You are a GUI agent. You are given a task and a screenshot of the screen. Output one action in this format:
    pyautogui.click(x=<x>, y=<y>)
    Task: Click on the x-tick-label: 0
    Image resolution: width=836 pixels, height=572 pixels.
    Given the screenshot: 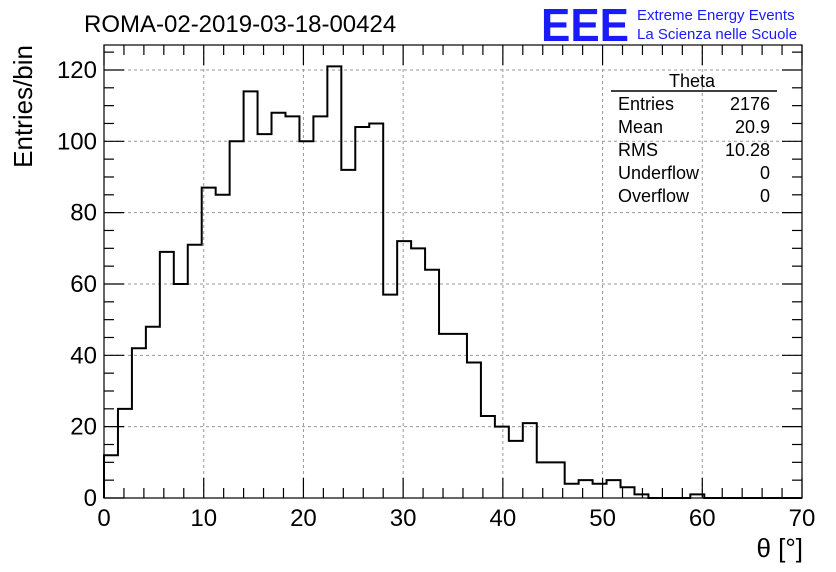 What is the action you would take?
    pyautogui.click(x=103, y=518)
    